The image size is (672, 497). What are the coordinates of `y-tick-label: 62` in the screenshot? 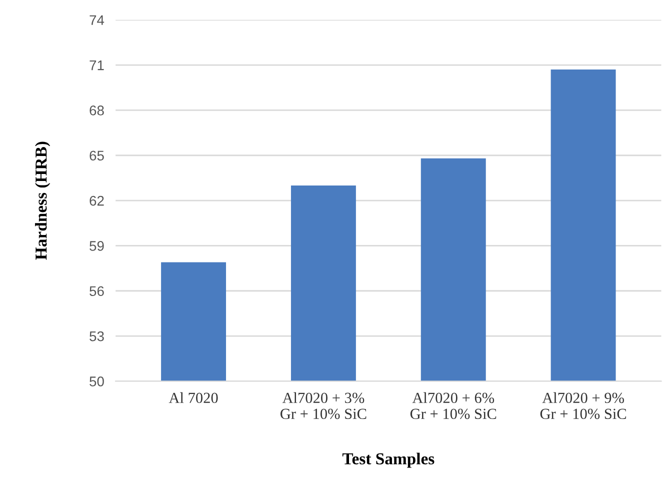 It's located at (97, 201).